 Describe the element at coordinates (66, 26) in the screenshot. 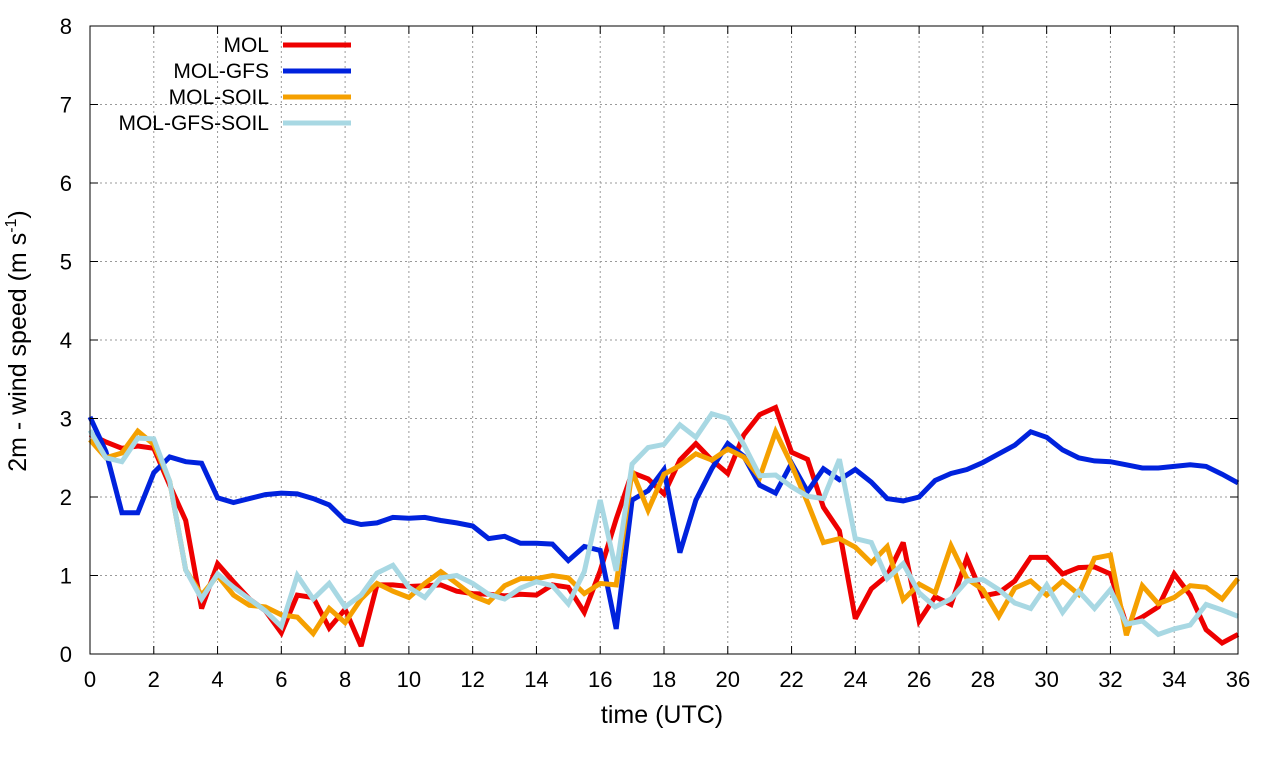

I see `y-tick-label: 8` at that location.